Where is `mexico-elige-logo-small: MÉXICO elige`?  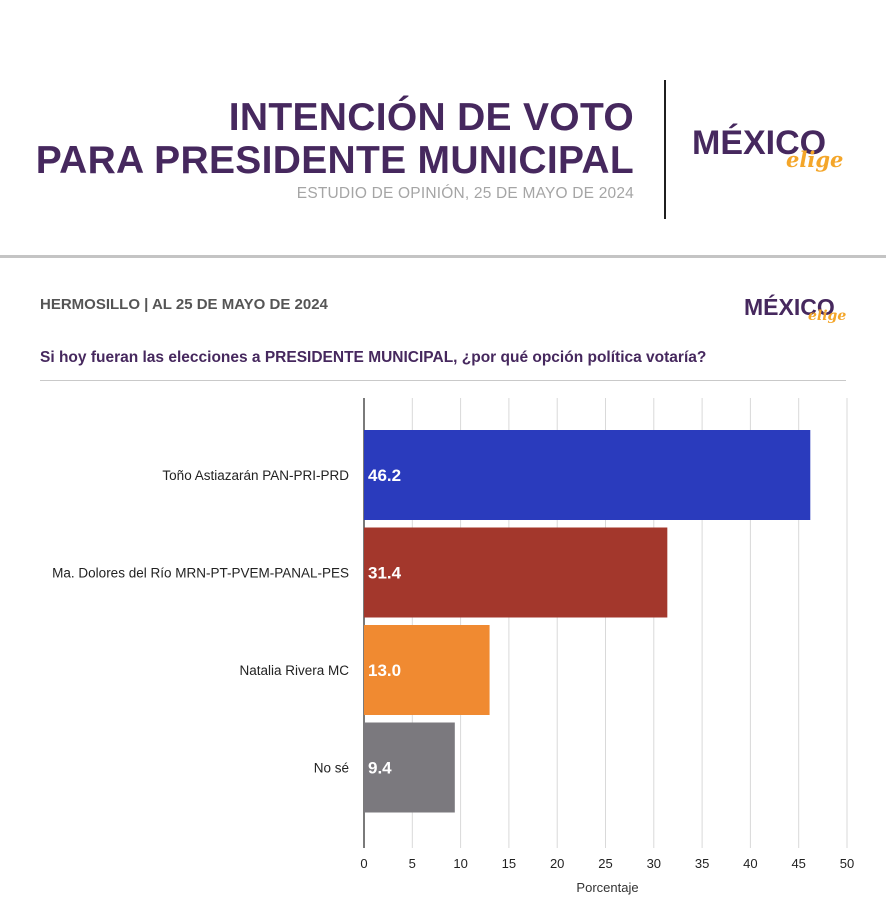
mexico-elige-logo-small: MÉXICO elige is located at coordinates (799, 314).